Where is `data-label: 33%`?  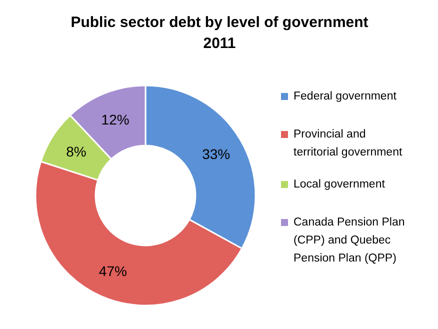 data-label: 33% is located at coordinates (216, 154).